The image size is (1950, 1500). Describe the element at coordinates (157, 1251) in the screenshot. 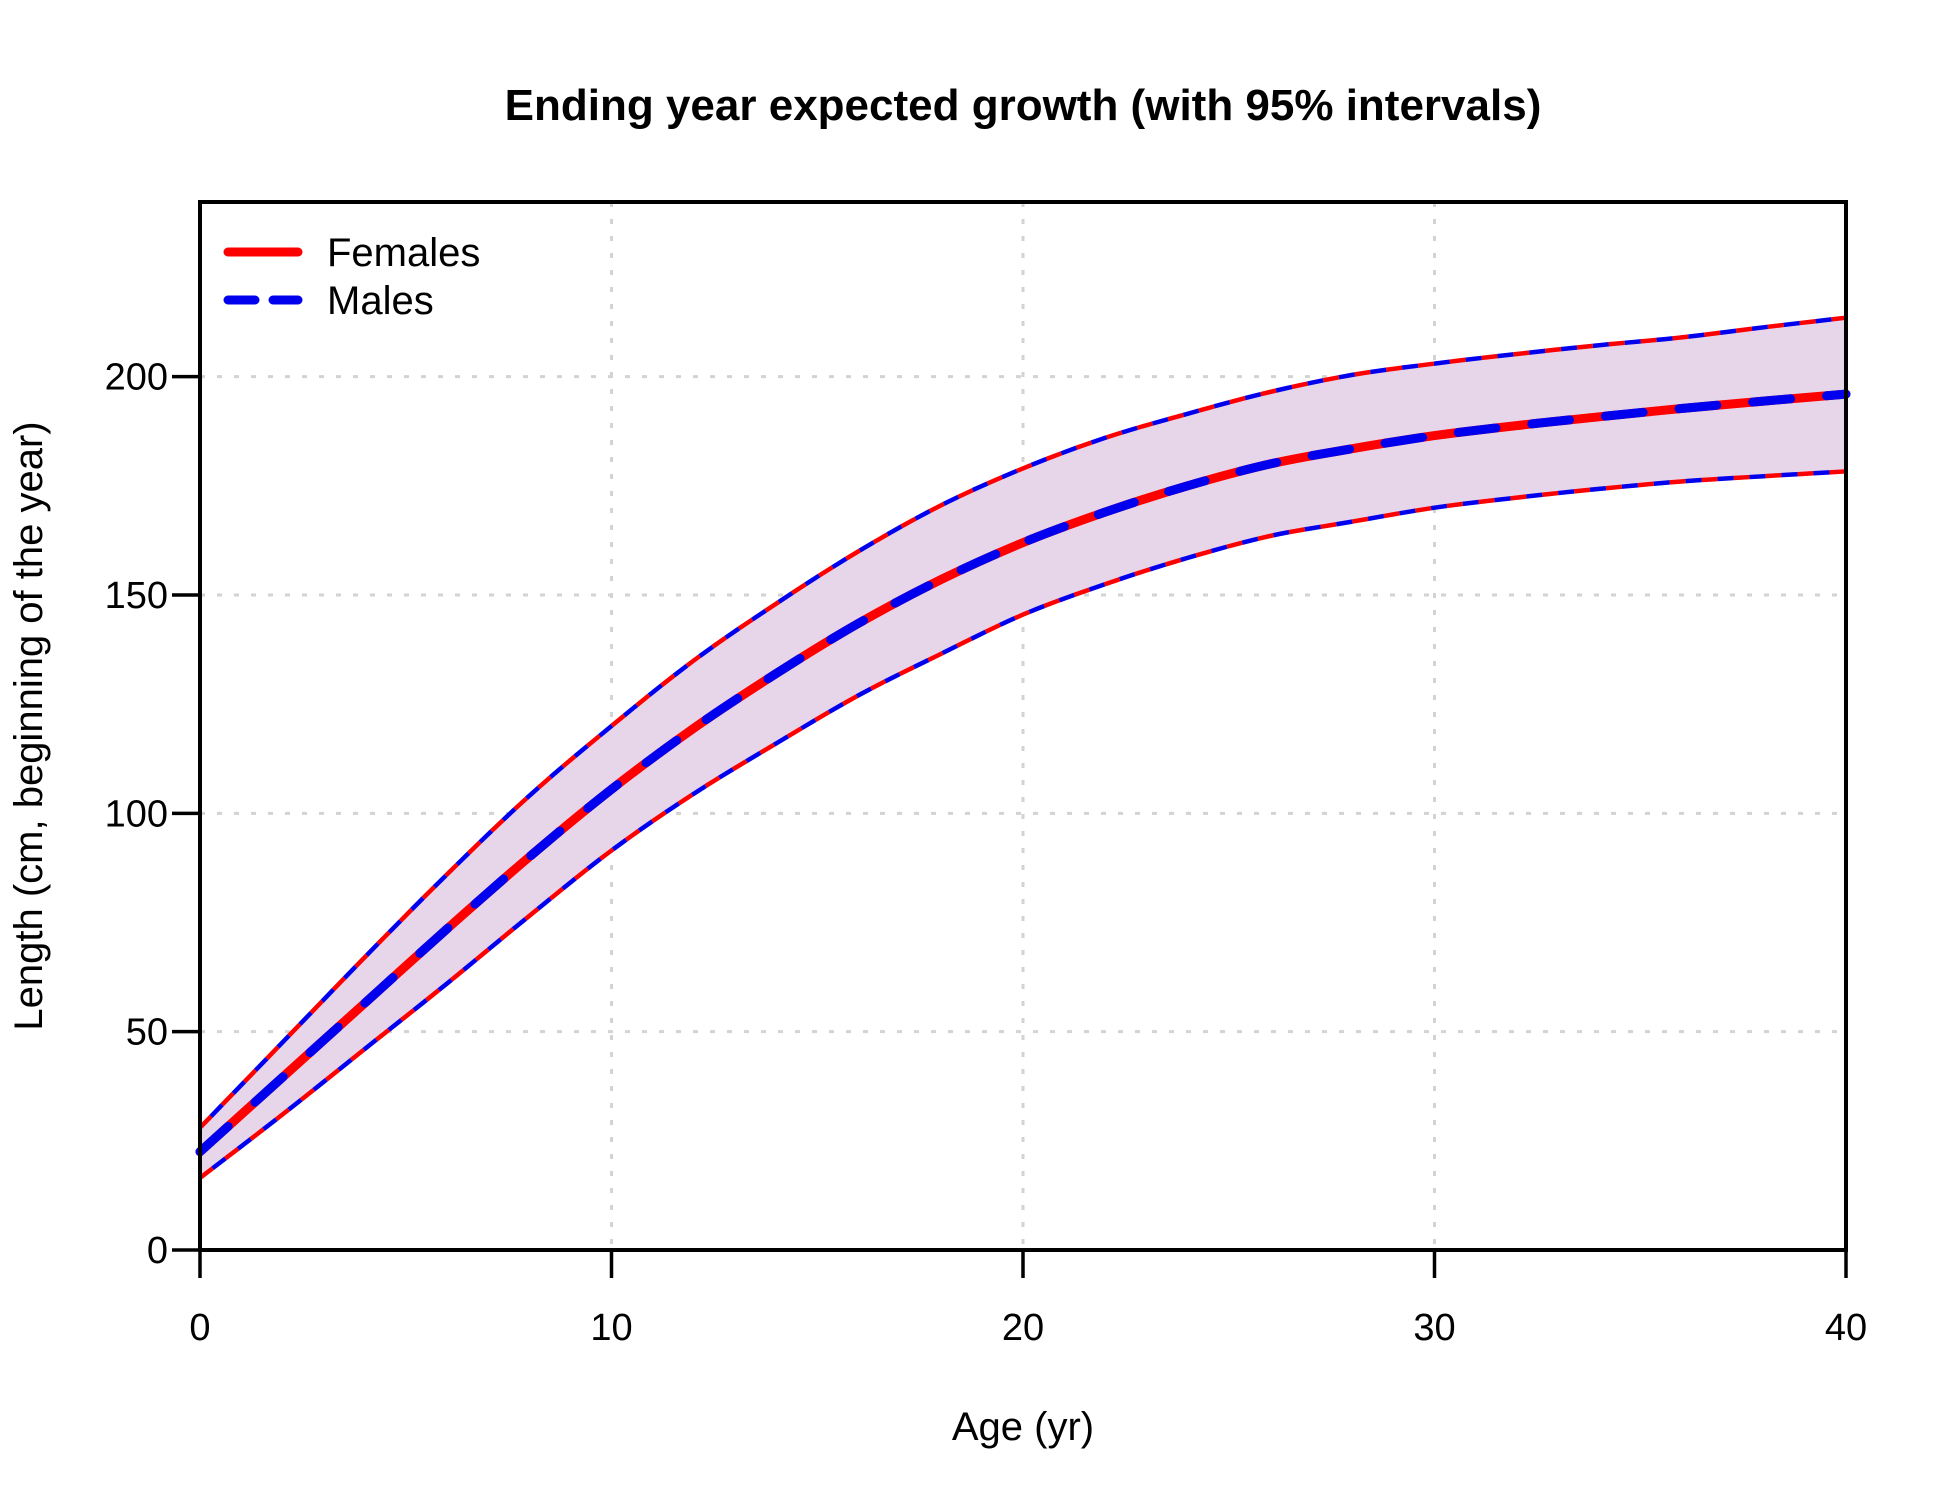

I see `y-tick-label-0: 0` at that location.